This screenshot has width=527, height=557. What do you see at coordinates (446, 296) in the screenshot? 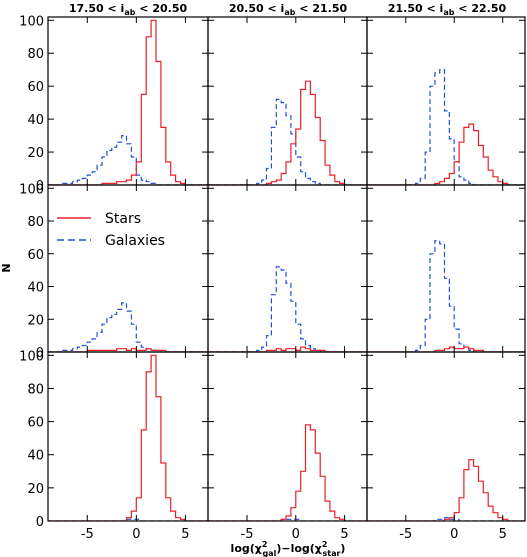
I see `galaxies-histogram-r2c3` at bounding box center [446, 296].